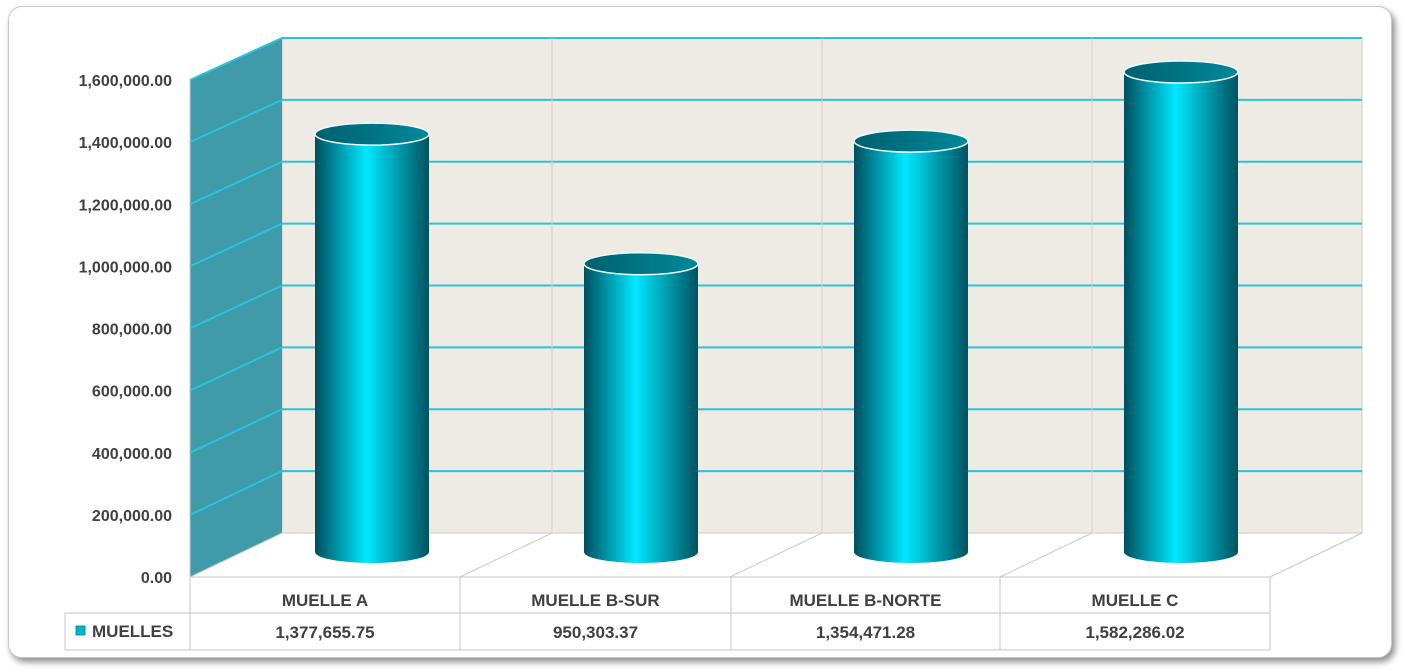  Describe the element at coordinates (865, 632) in the screenshot. I see `value-label: 1,354,471.28` at that location.